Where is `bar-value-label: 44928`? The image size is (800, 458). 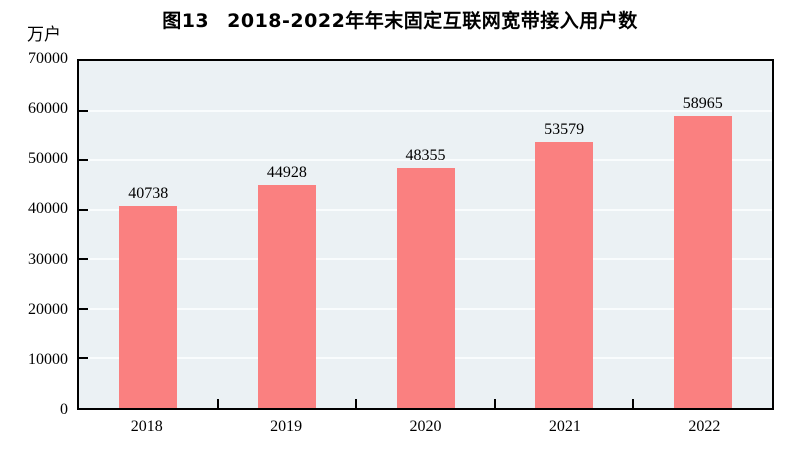 bar-value-label: 44928 is located at coordinates (286, 173).